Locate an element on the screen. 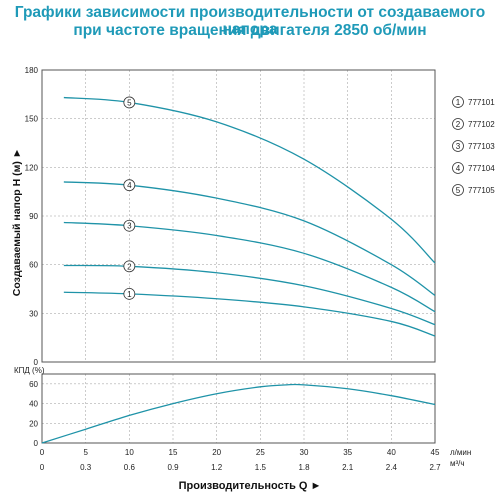  curve-marker-label: 1 is located at coordinates (129, 294).